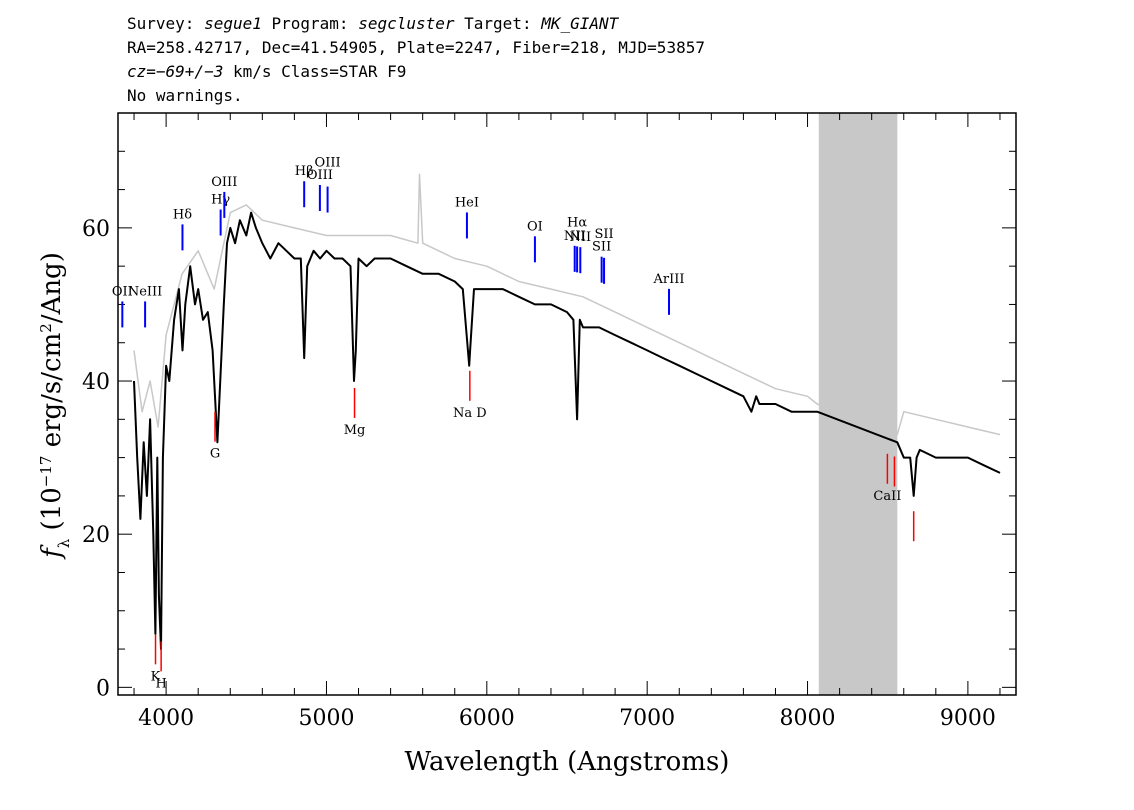 This screenshot has height=810, width=1134. Describe the element at coordinates (175, 71) in the screenshot. I see `redshift-value: cz=−69+/−3` at that location.